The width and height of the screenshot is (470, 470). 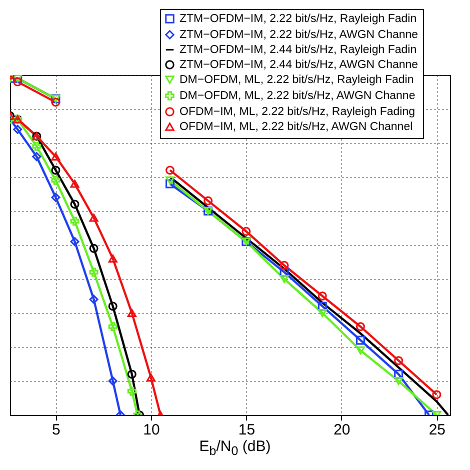 I want to click on x-tick-label: 15, so click(x=247, y=430).